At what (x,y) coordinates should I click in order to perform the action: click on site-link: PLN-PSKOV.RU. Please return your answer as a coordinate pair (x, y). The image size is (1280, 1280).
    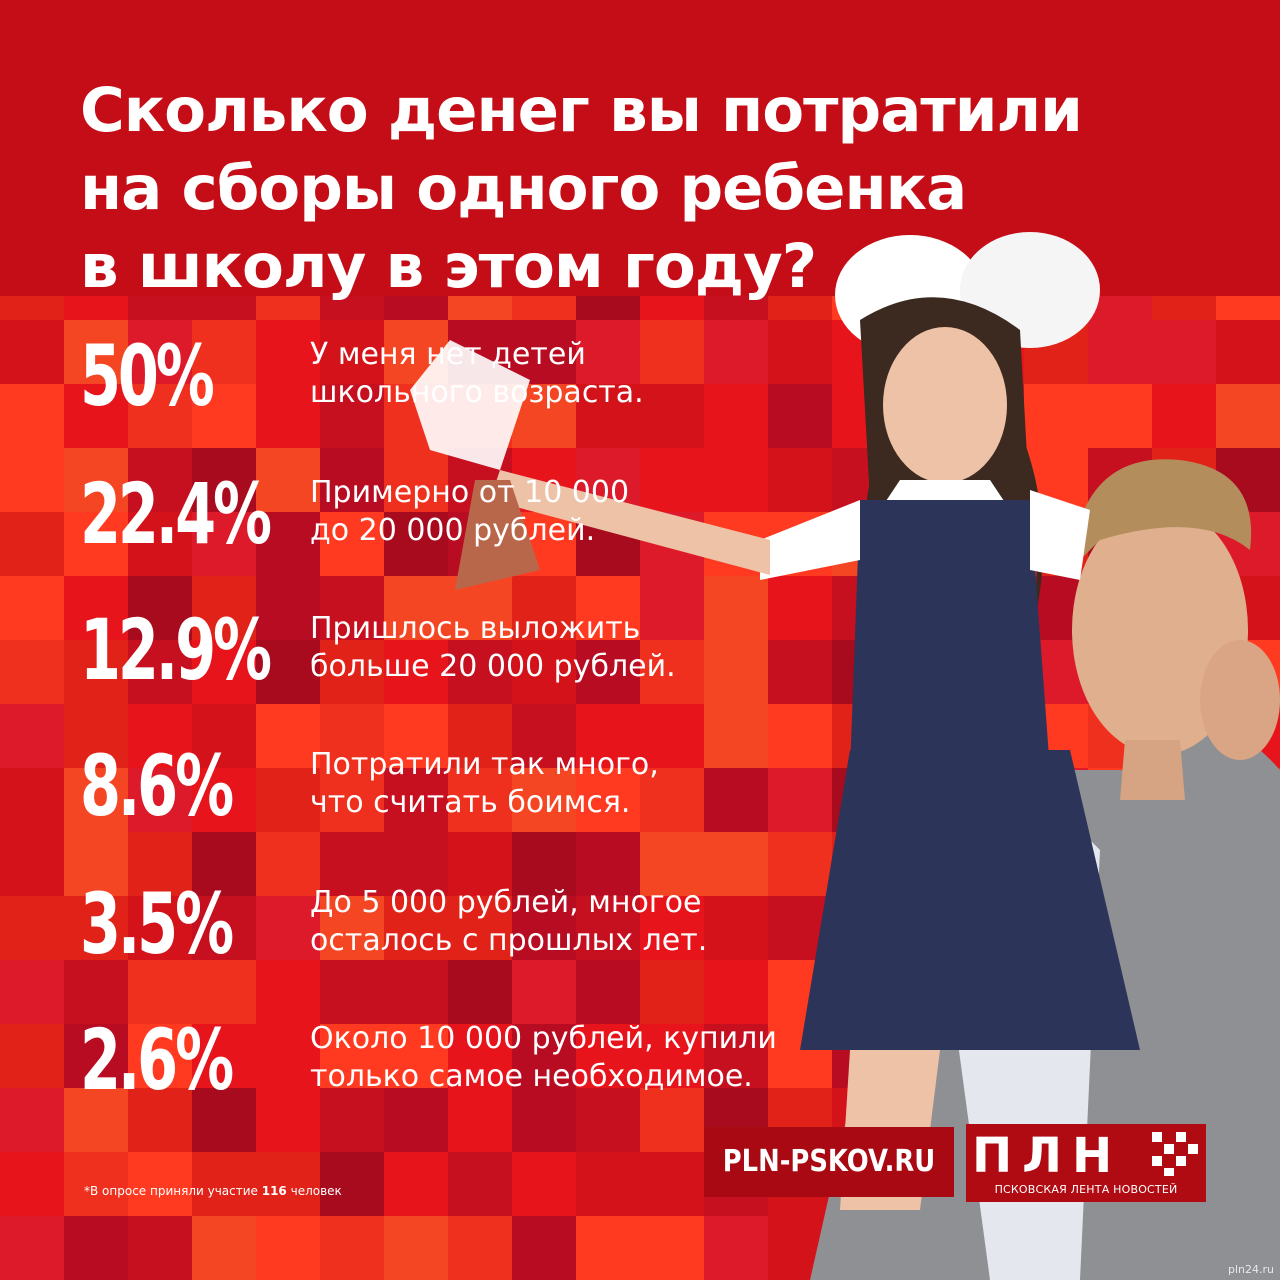
    Looking at the image, I should click on (829, 1162).